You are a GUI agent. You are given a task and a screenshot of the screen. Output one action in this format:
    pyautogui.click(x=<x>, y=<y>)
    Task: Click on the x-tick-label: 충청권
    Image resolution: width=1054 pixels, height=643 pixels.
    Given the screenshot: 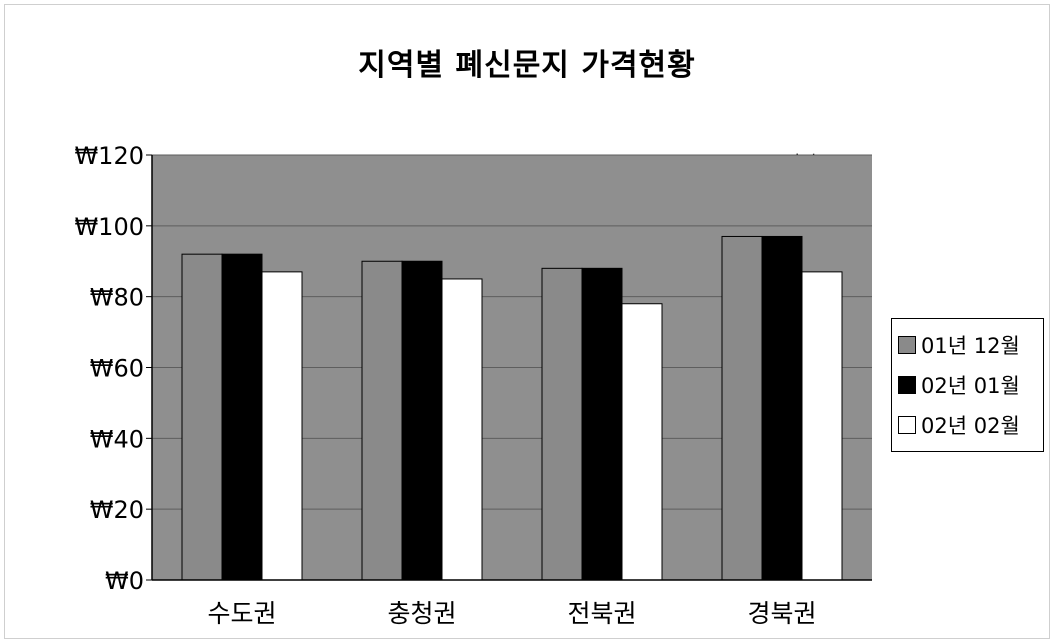 What is the action you would take?
    pyautogui.click(x=421, y=613)
    